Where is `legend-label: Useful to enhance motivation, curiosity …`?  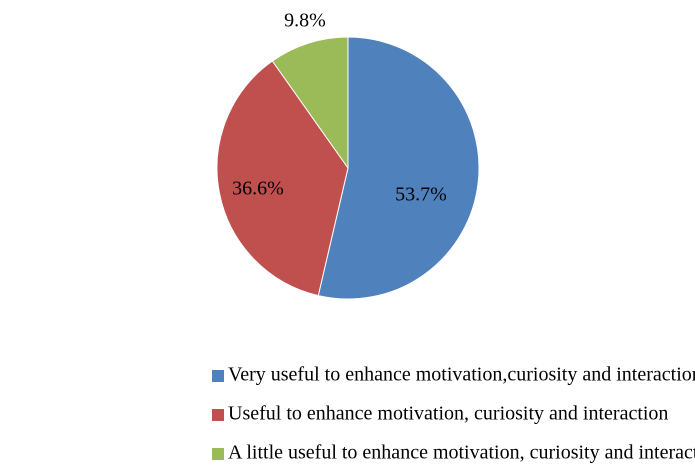 legend-label: Useful to enhance motivation, curiosity … is located at coordinates (448, 414).